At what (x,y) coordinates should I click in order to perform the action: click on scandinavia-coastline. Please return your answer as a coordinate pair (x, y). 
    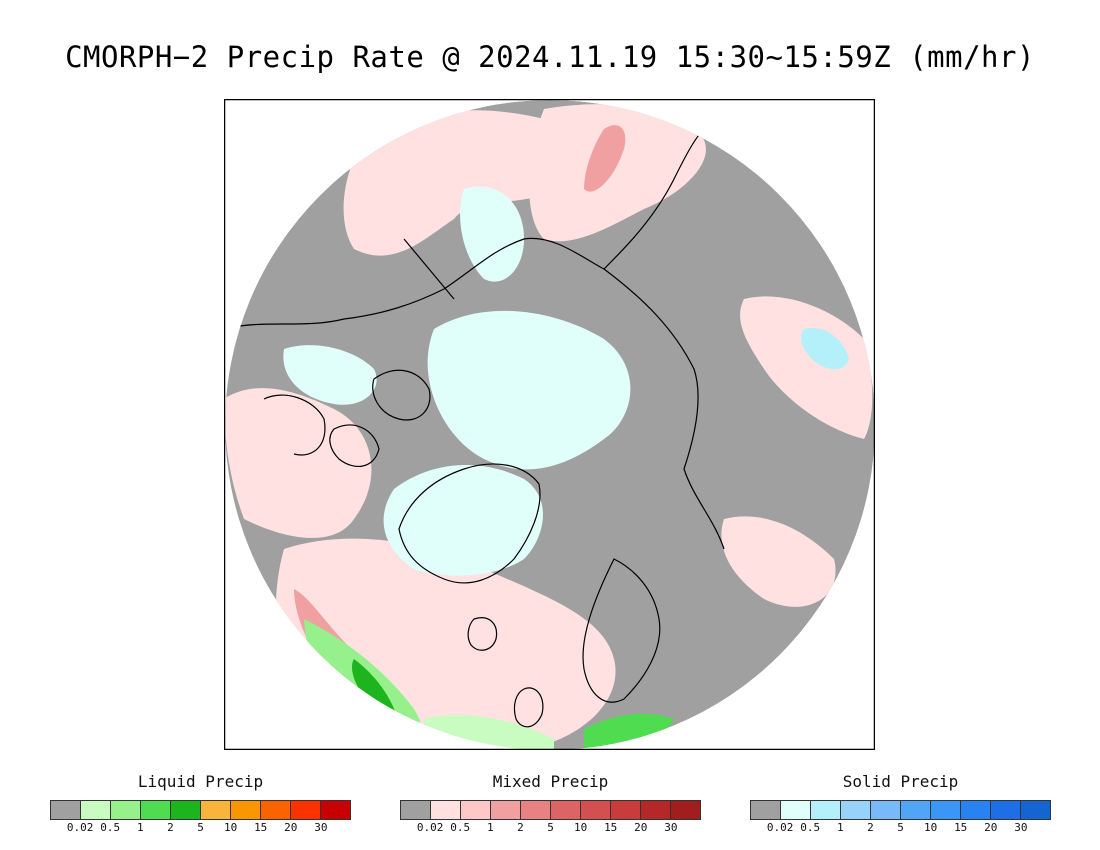
    Looking at the image, I should click on (621, 630).